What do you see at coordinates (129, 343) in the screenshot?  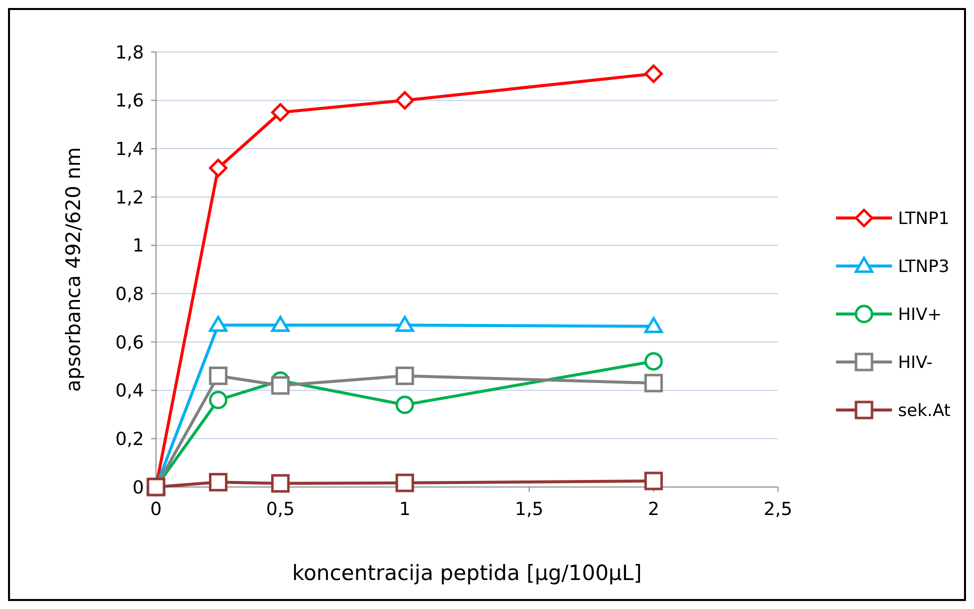 I see `y-tick-label: 0,6` at bounding box center [129, 343].